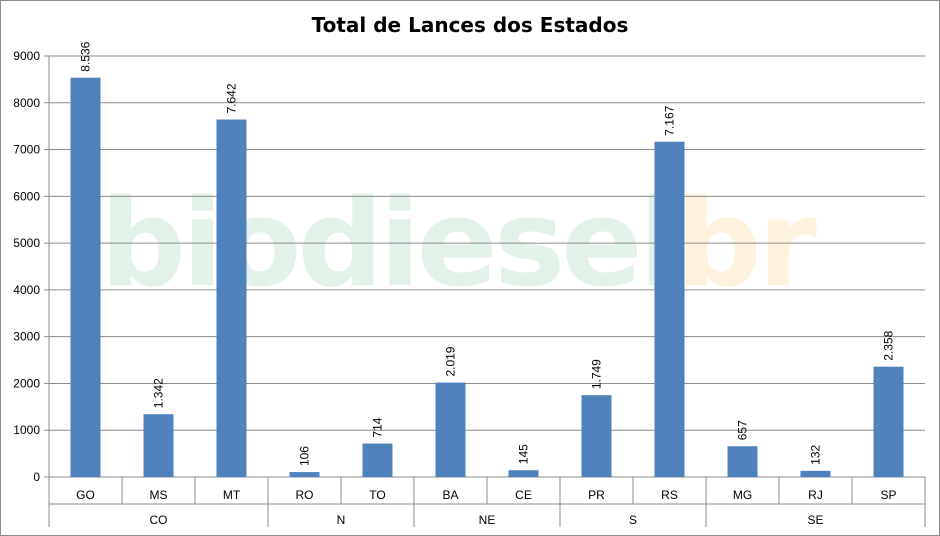 The width and height of the screenshot is (940, 536). What do you see at coordinates (669, 495) in the screenshot?
I see `x-category-label: RS` at bounding box center [669, 495].